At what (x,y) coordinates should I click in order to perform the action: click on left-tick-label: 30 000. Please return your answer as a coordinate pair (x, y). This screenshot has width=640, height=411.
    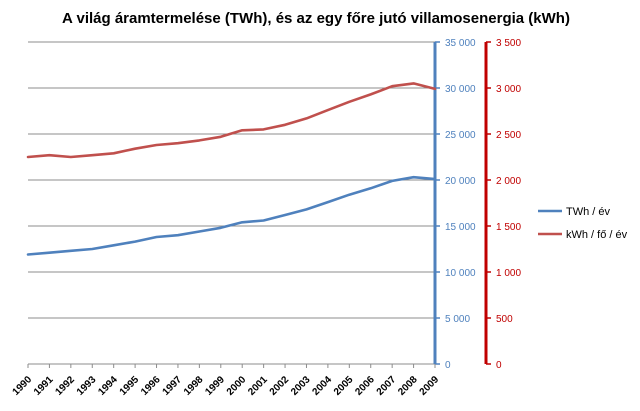
    Looking at the image, I should click on (460, 89).